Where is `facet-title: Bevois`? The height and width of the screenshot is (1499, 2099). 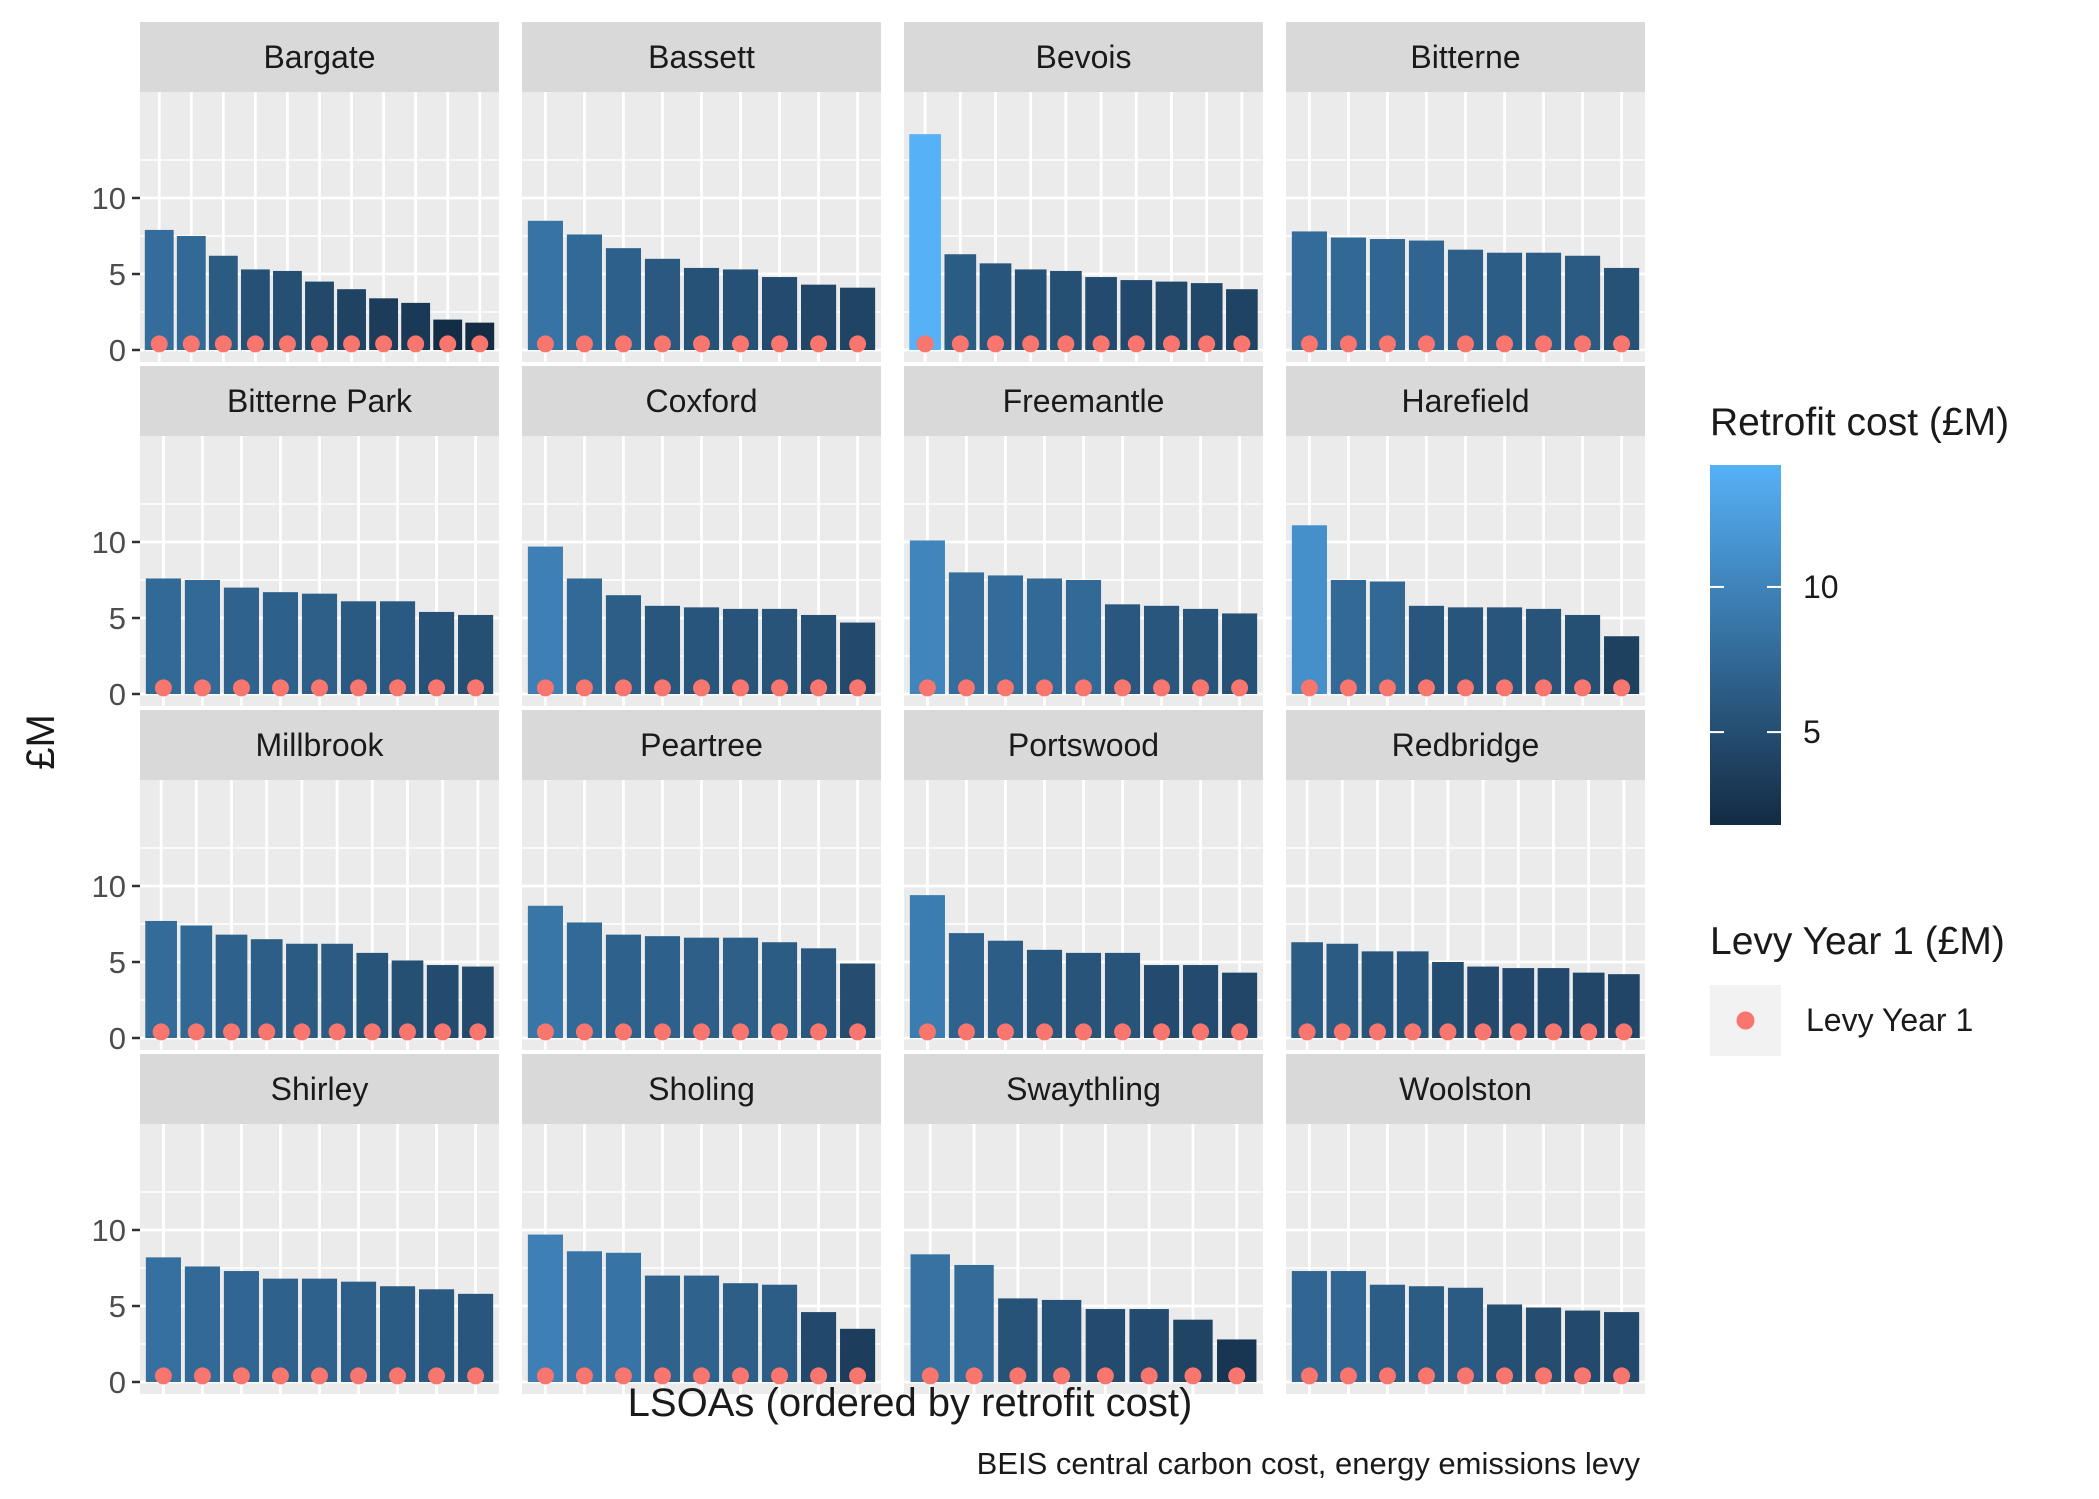 facet-title: Bevois is located at coordinates (1083, 57).